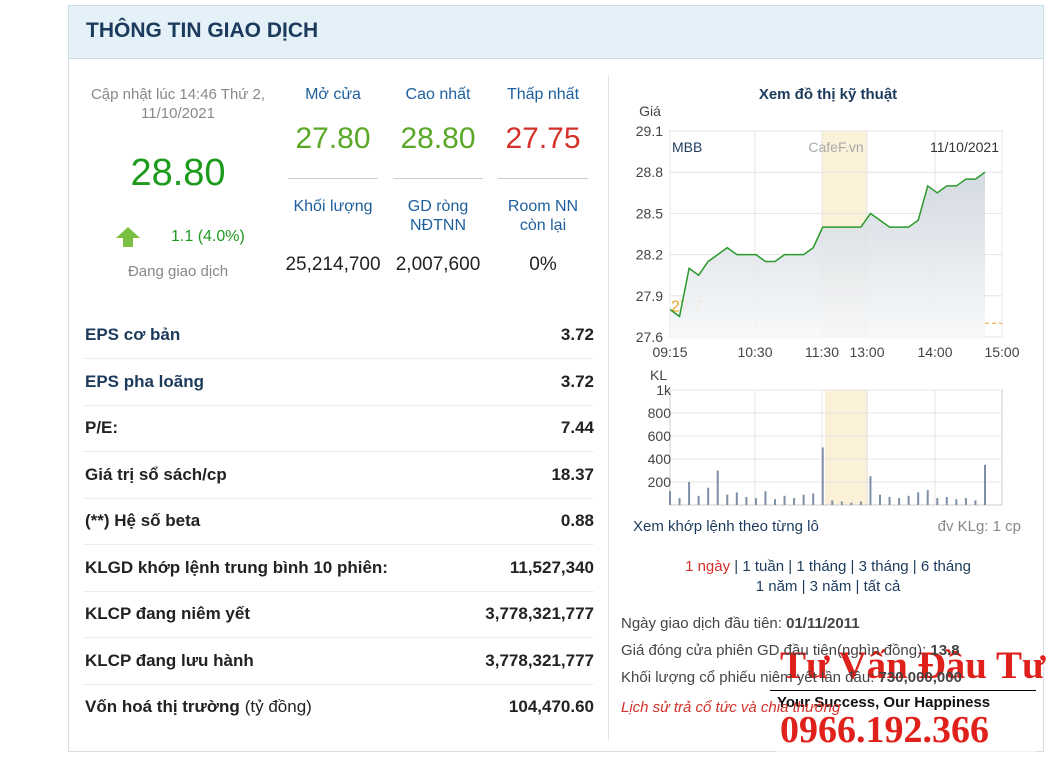 Image resolution: width=1055 pixels, height=758 pixels. Describe the element at coordinates (821, 566) in the screenshot. I see `period-link: 1 tháng` at that location.